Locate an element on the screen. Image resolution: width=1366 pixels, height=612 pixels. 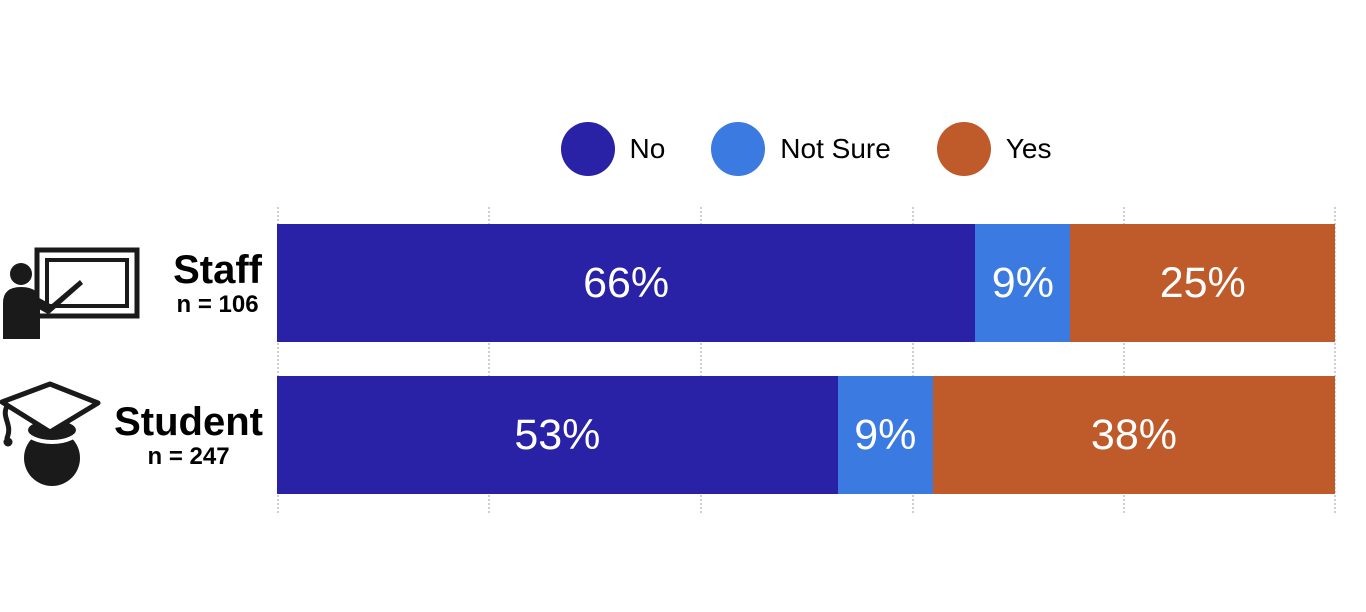
legend-item-not-sure: Not Sure is located at coordinates (801, 149).